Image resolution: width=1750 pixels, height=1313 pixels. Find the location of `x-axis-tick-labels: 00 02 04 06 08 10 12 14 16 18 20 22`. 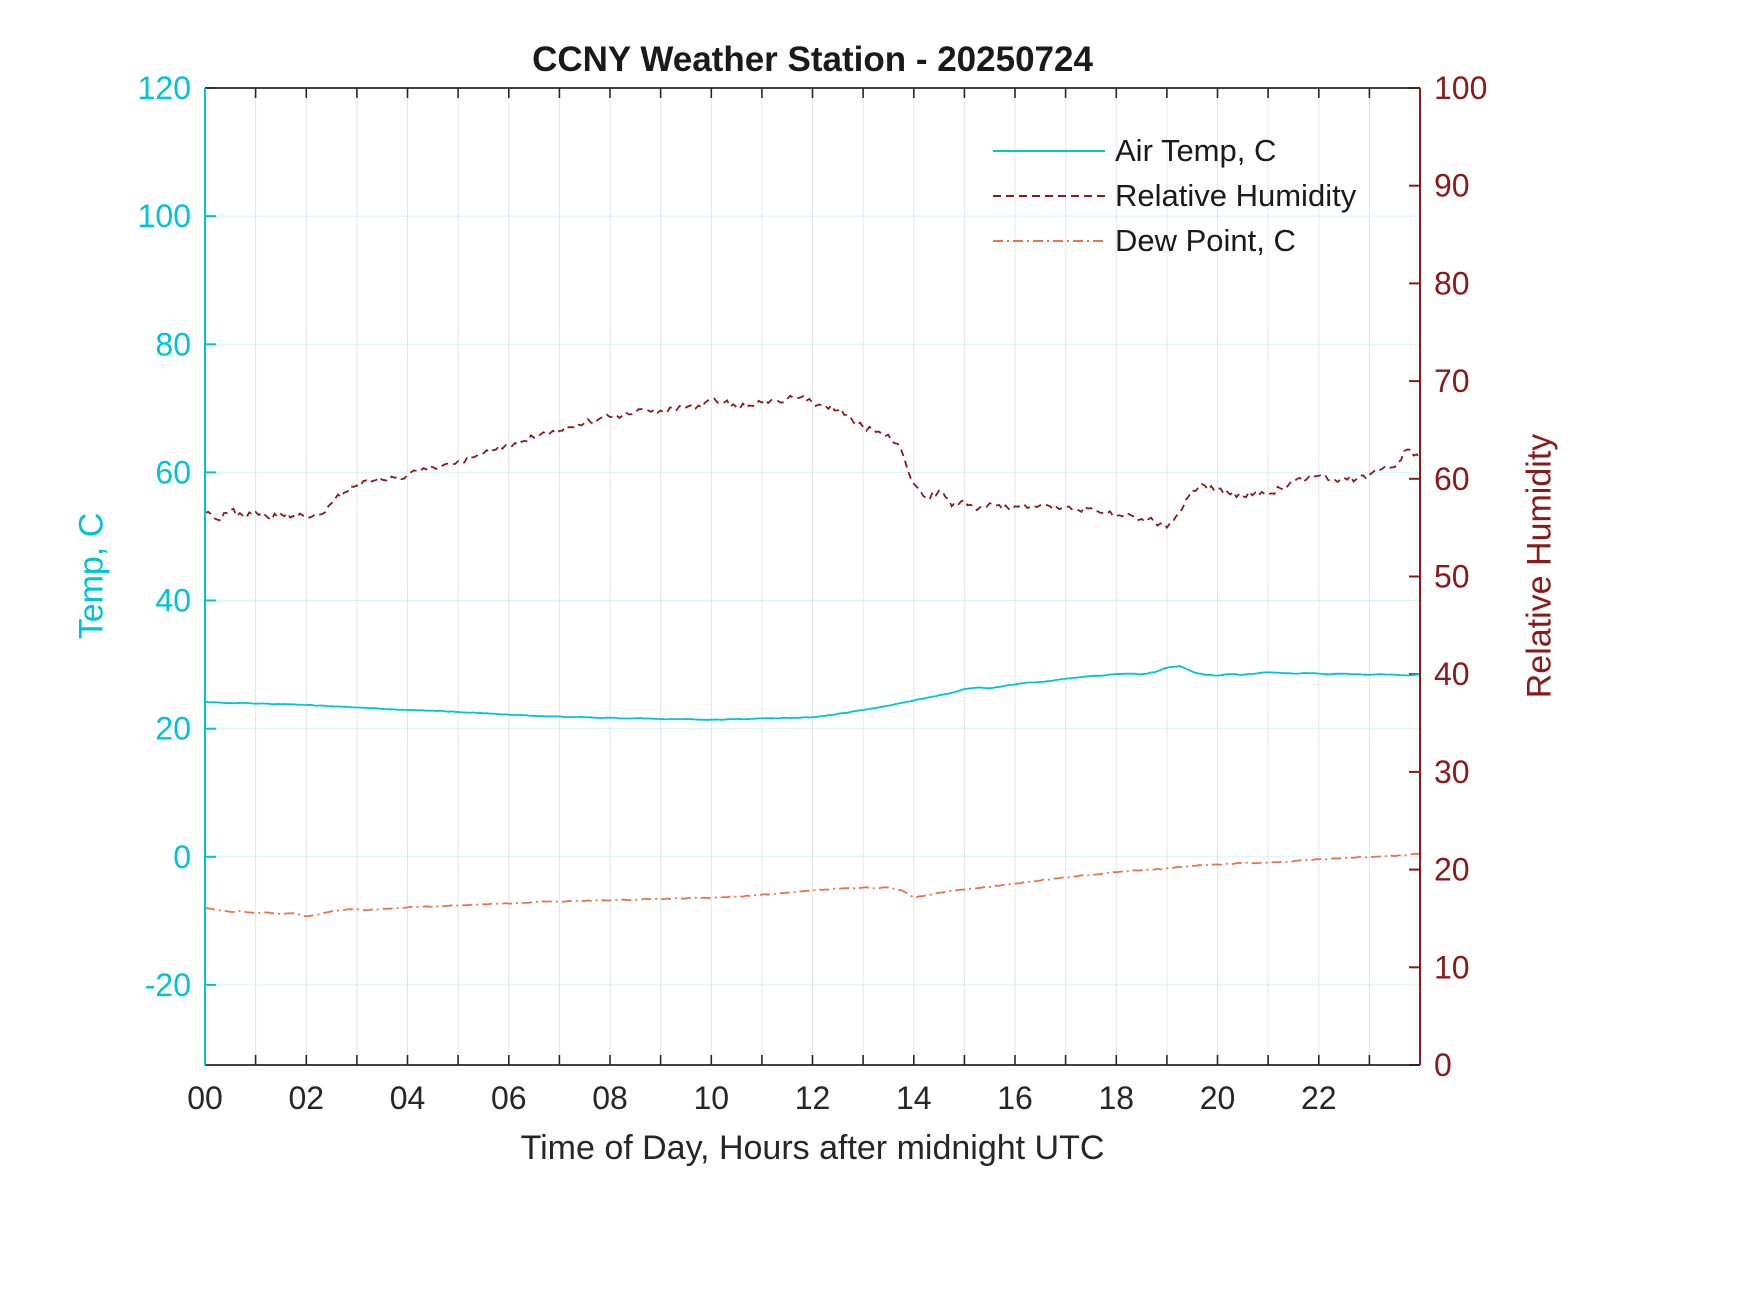

x-axis-tick-labels: 00 02 04 06 08 10 12 14 16 18 20 22 is located at coordinates (761, 1098).